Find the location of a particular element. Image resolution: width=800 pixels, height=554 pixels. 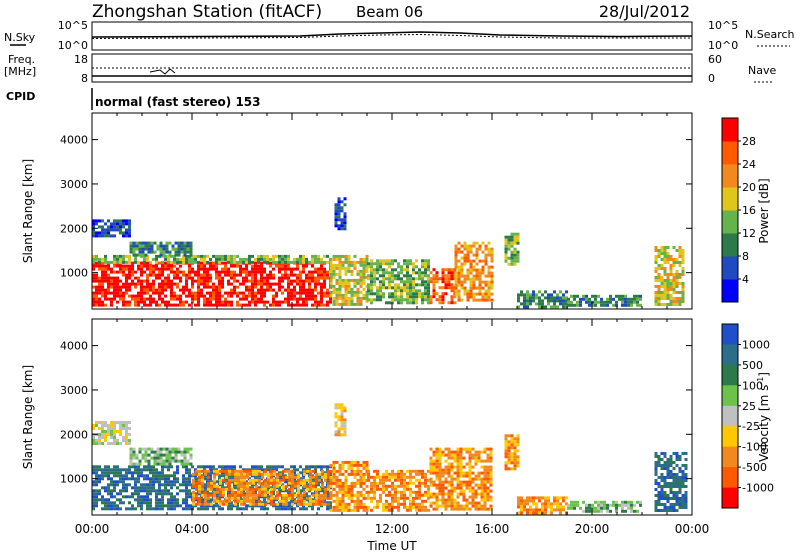

x-tick-label: 12:00 is located at coordinates (392, 529).